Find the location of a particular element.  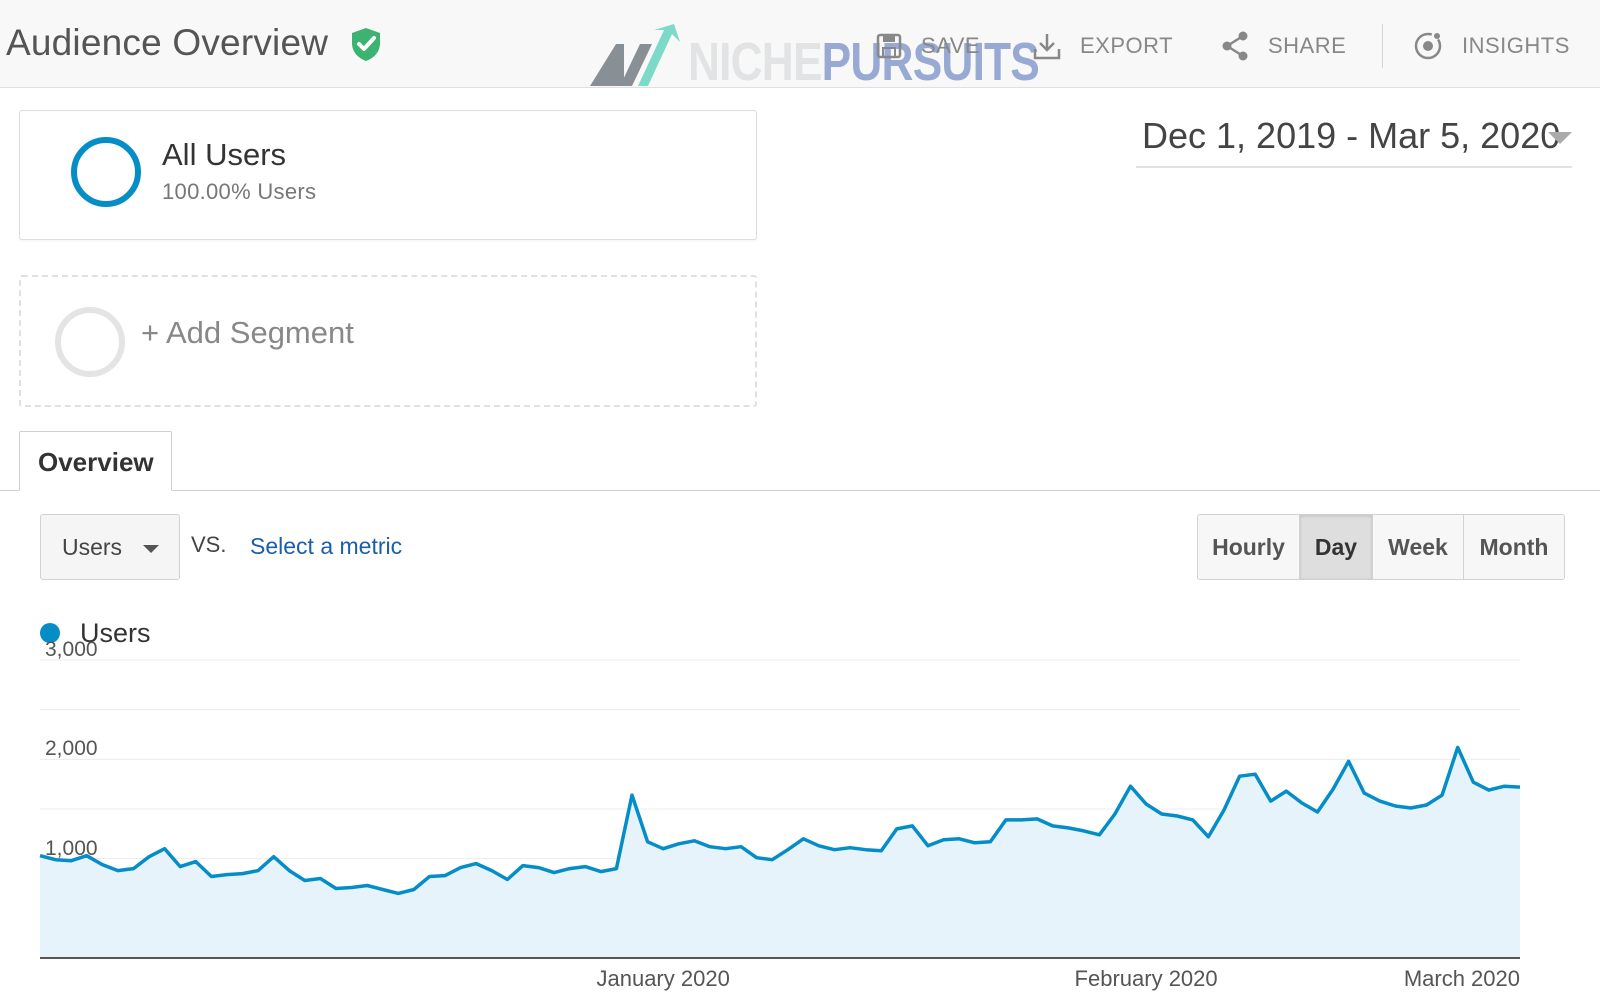

y-tick-label: 2,000 is located at coordinates (71, 749).